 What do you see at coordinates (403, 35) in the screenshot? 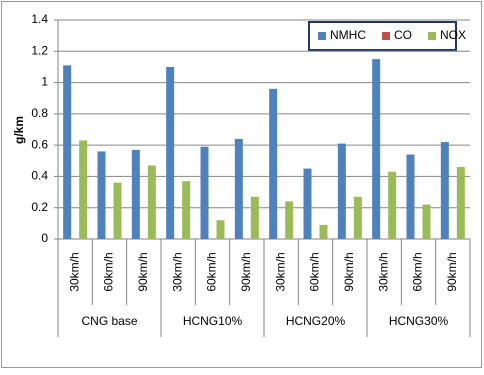
I see `legend-label: CO` at bounding box center [403, 35].